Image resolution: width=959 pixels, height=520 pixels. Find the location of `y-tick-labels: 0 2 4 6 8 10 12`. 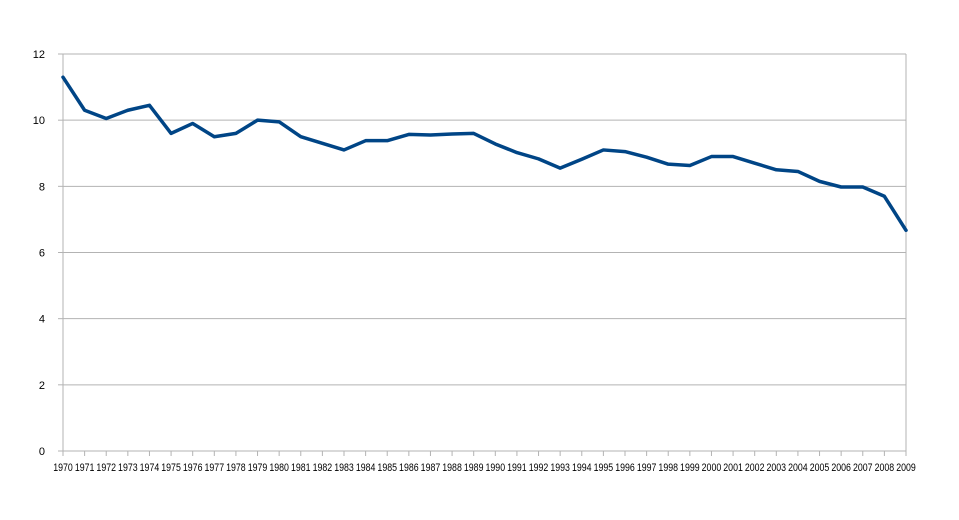

y-tick-labels: 0 2 4 6 8 10 12 is located at coordinates (39, 253).